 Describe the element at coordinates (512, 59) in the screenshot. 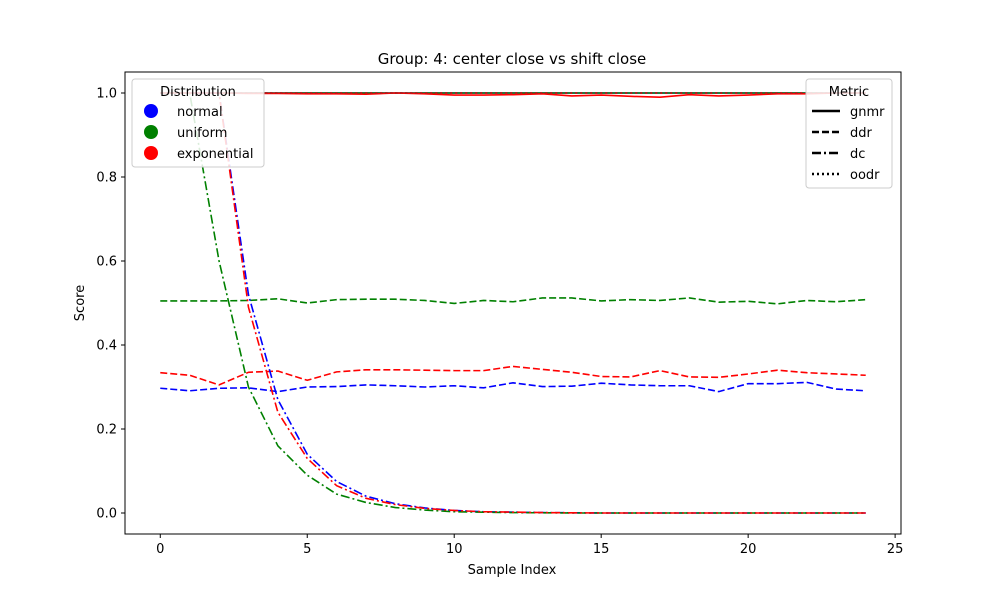

I see `chart-title: Group: 4: center close vs shift close` at that location.